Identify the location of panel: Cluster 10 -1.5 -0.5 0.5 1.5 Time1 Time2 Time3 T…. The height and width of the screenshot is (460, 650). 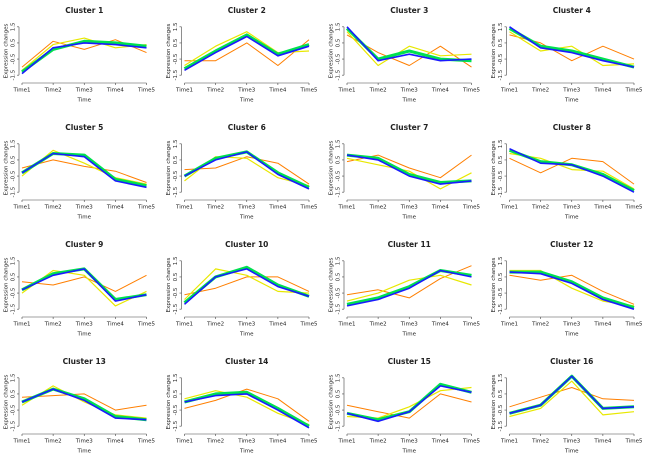
(242, 289).